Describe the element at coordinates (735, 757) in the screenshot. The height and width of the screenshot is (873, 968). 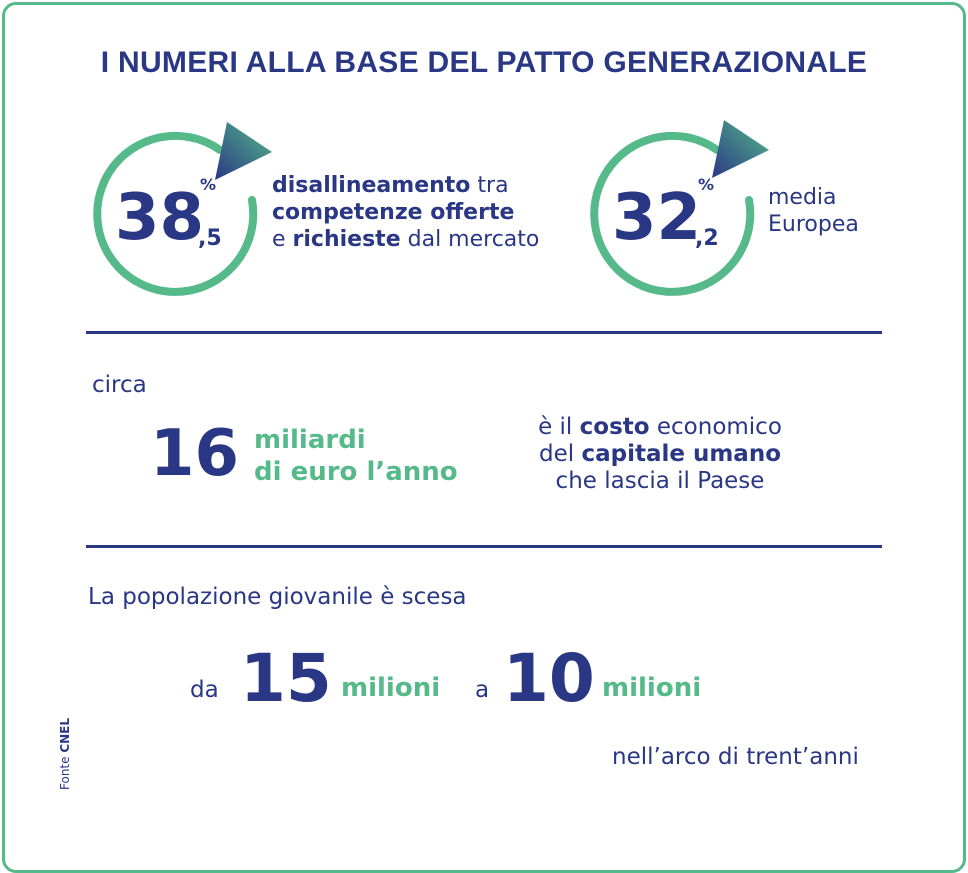
I see `population-period: nell’arco di trent’anni` at that location.